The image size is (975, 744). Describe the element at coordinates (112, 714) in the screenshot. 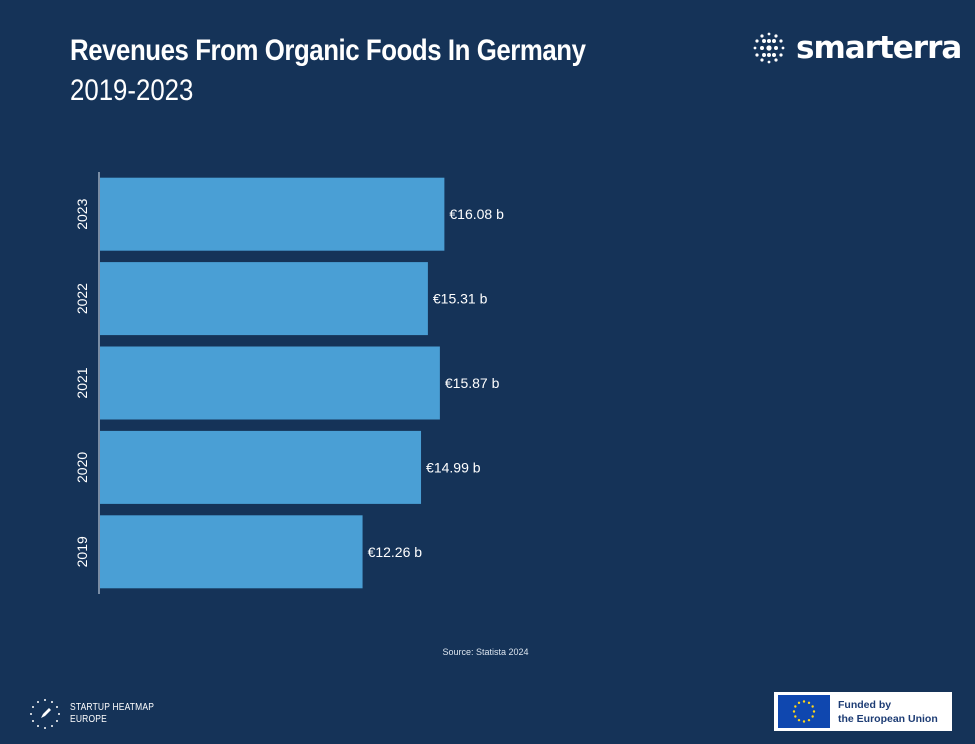

I see `heatmap-label: STARTUP HEATMAP EUROPE` at that location.